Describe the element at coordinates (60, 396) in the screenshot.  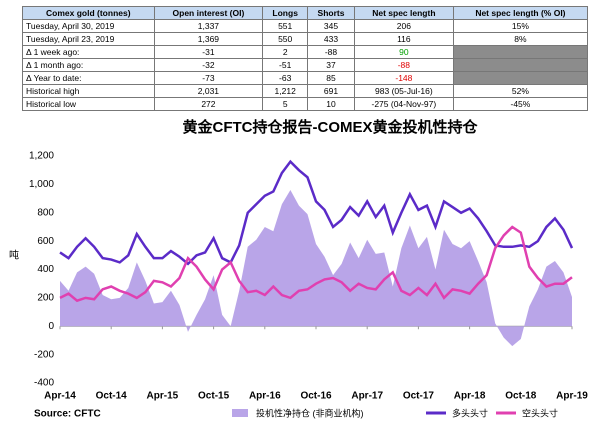
I see `x-tick-label: Apr-14` at that location.